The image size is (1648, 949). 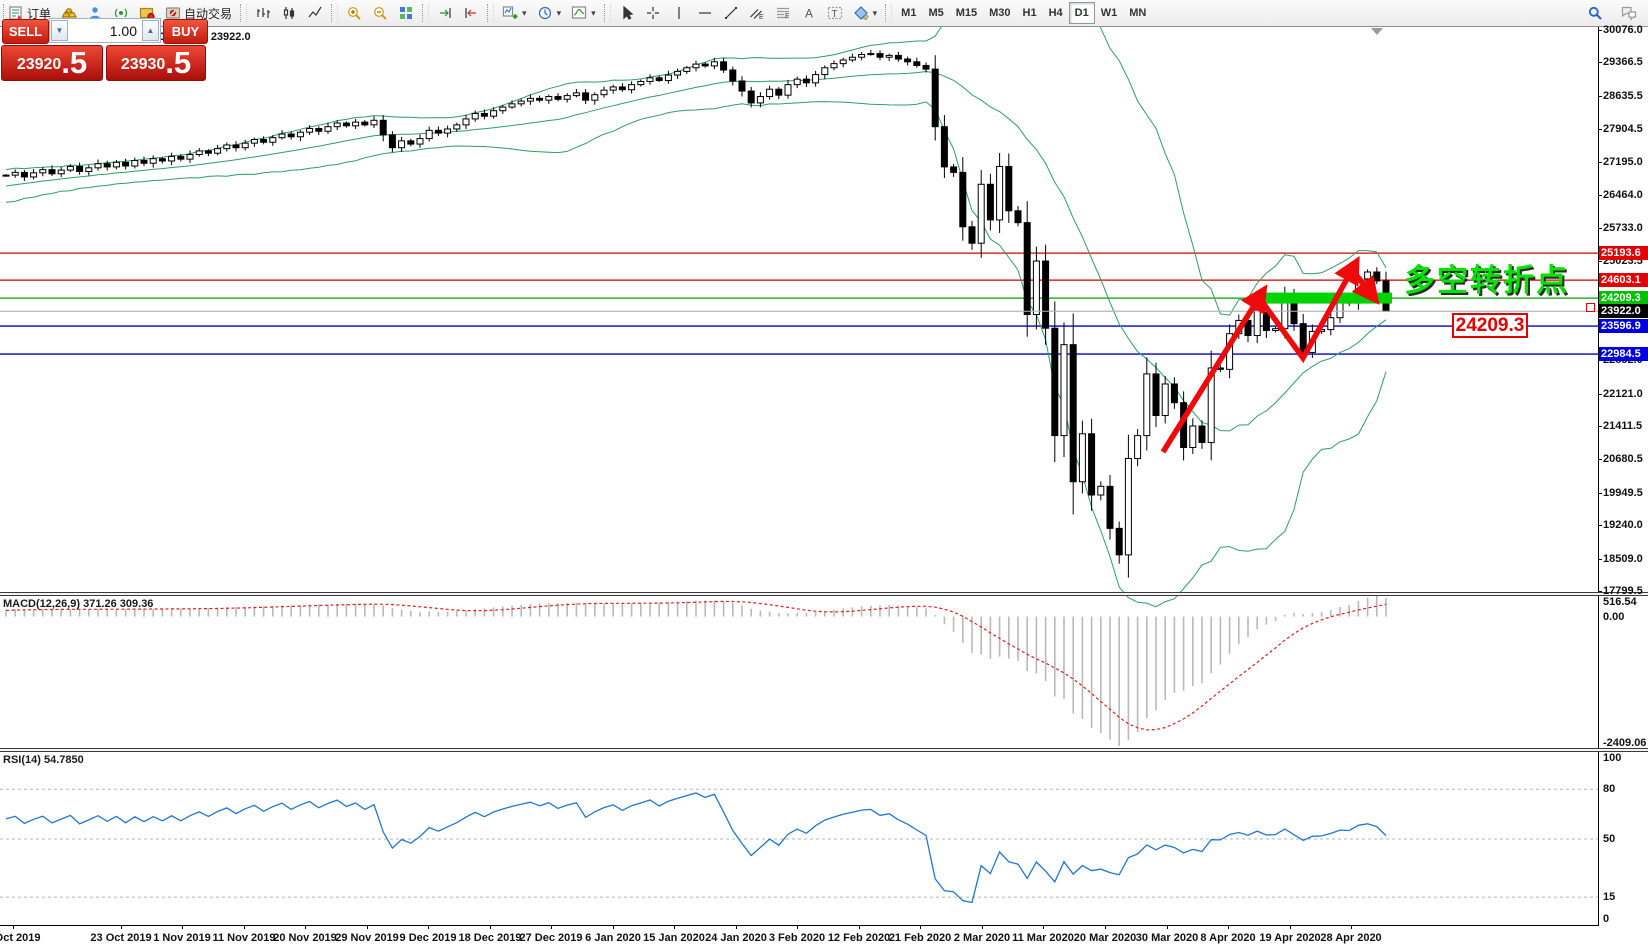 What do you see at coordinates (1055, 13) in the screenshot?
I see `timeframe-h4-button: H4` at bounding box center [1055, 13].